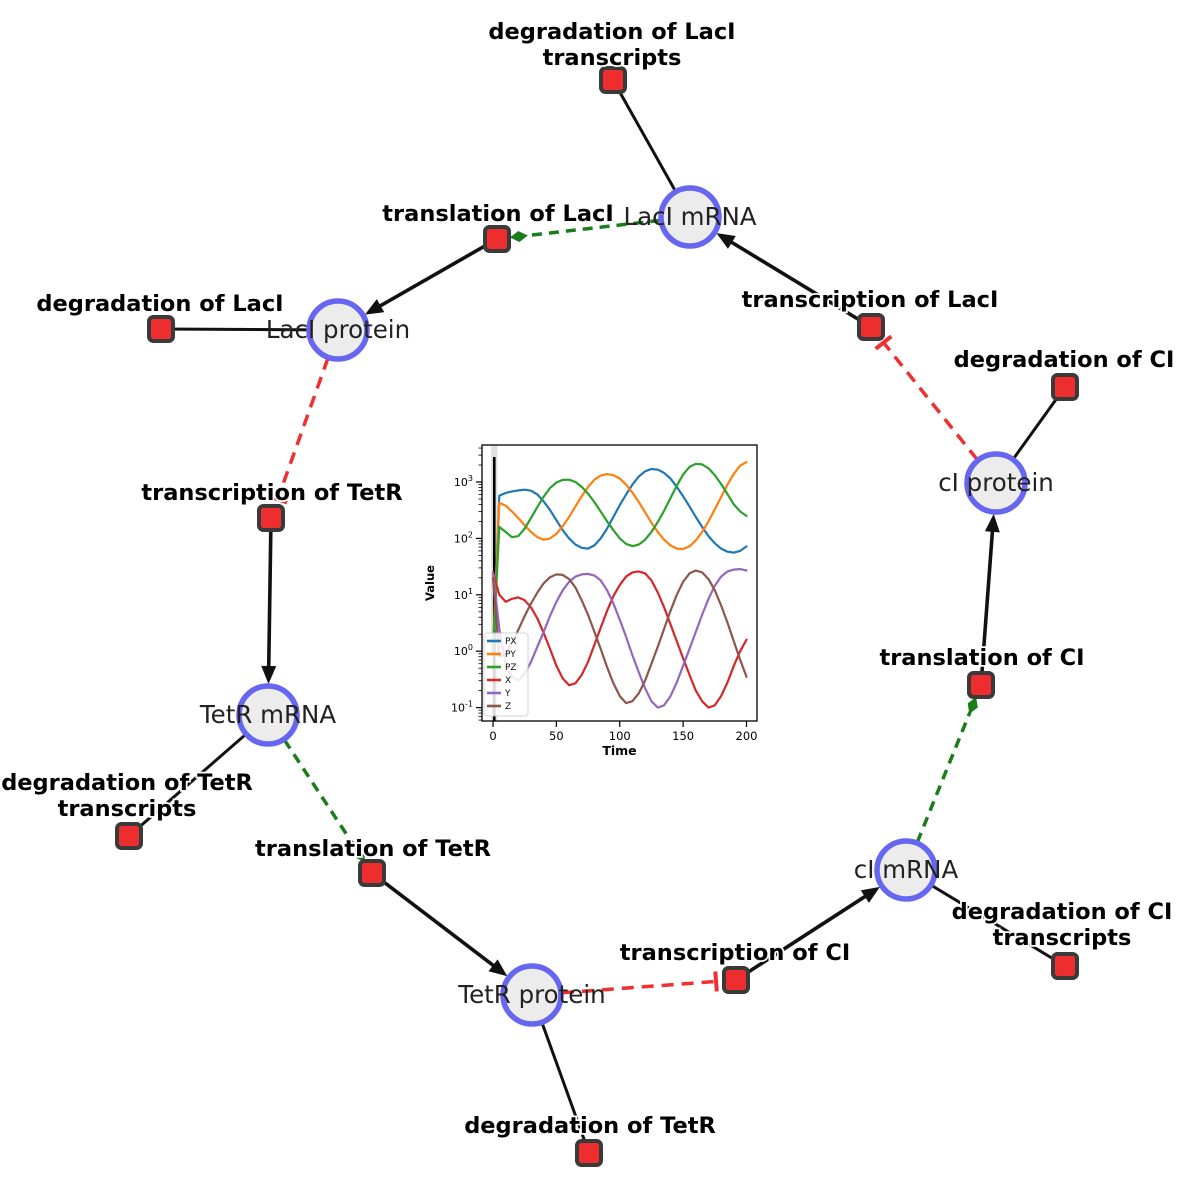 This screenshot has height=1200, width=1189. Describe the element at coordinates (271, 518) in the screenshot. I see `reaction-node-txn_tetr` at that location.